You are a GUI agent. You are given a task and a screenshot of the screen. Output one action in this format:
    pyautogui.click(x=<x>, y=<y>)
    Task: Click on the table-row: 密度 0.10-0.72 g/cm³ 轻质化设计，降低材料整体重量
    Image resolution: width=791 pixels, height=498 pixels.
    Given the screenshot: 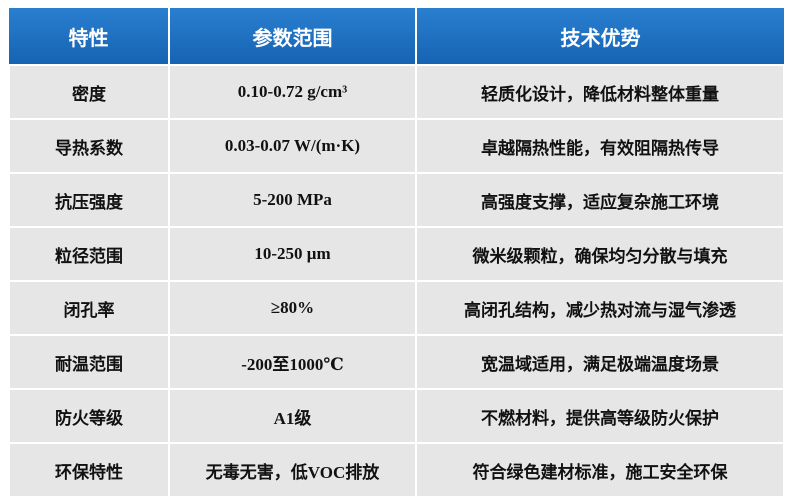 What is the action you would take?
    pyautogui.click(x=396, y=92)
    